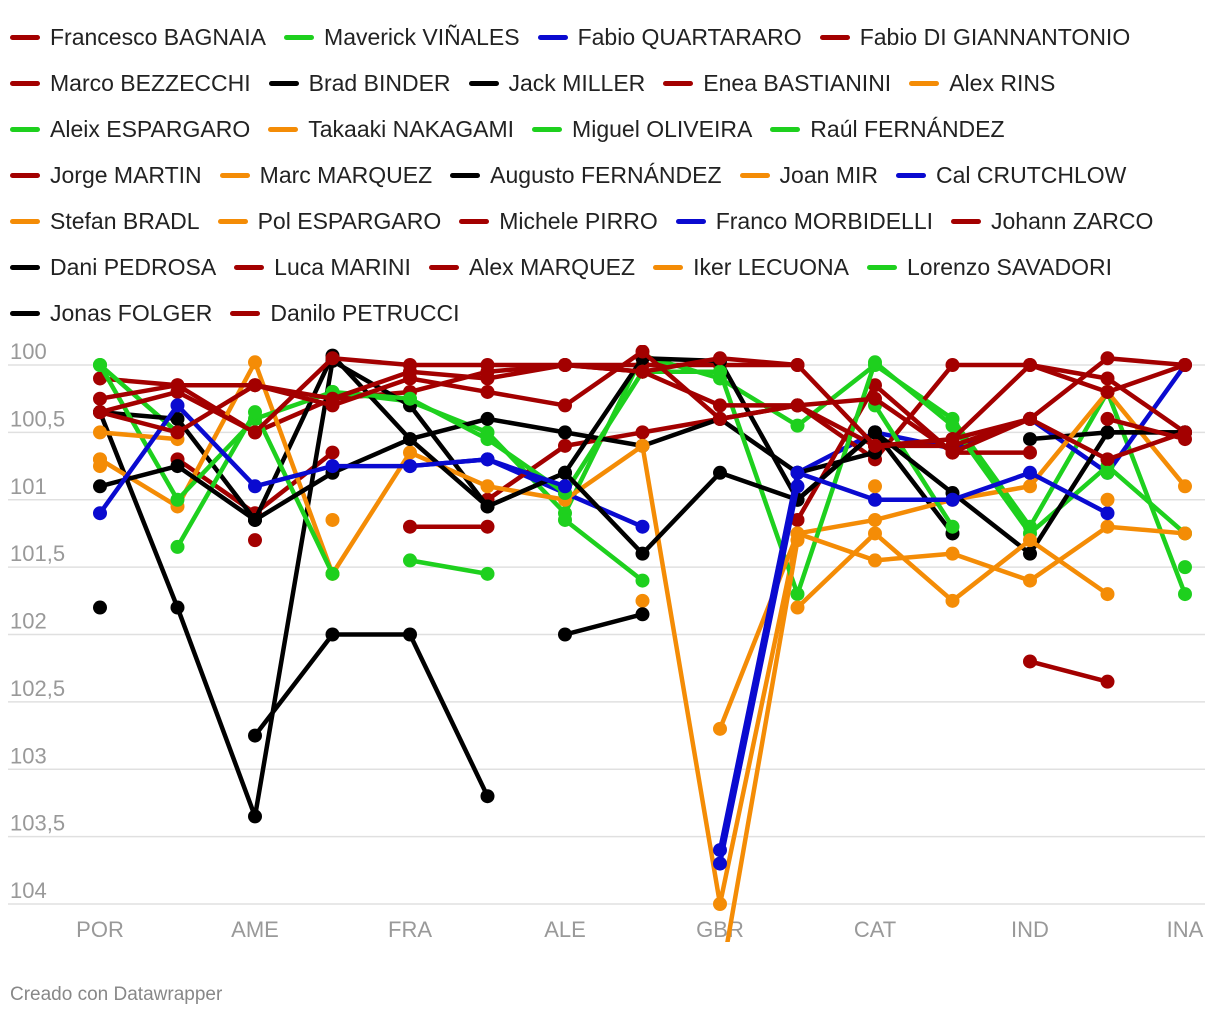 Image resolution: width=1220 pixels, height=1020 pixels. I want to click on legend-label: Jonas FOLGER, so click(131, 312).